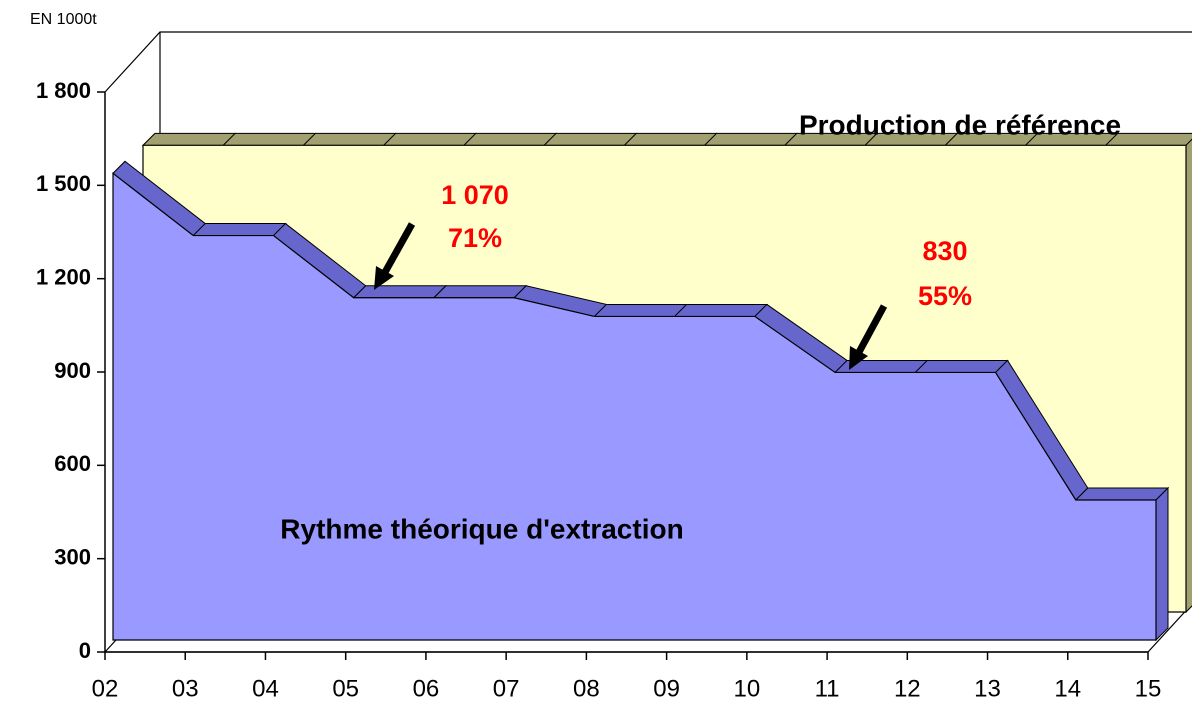 The height and width of the screenshot is (706, 1192). I want to click on x-tick-label: 07, so click(506, 688).